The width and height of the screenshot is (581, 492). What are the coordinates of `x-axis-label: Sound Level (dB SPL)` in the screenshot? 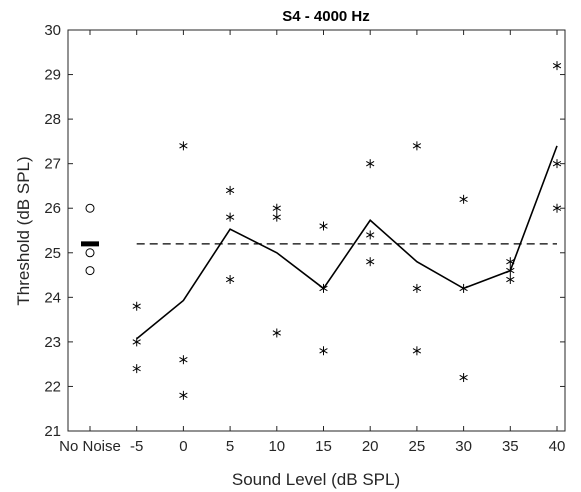 It's located at (316, 479).